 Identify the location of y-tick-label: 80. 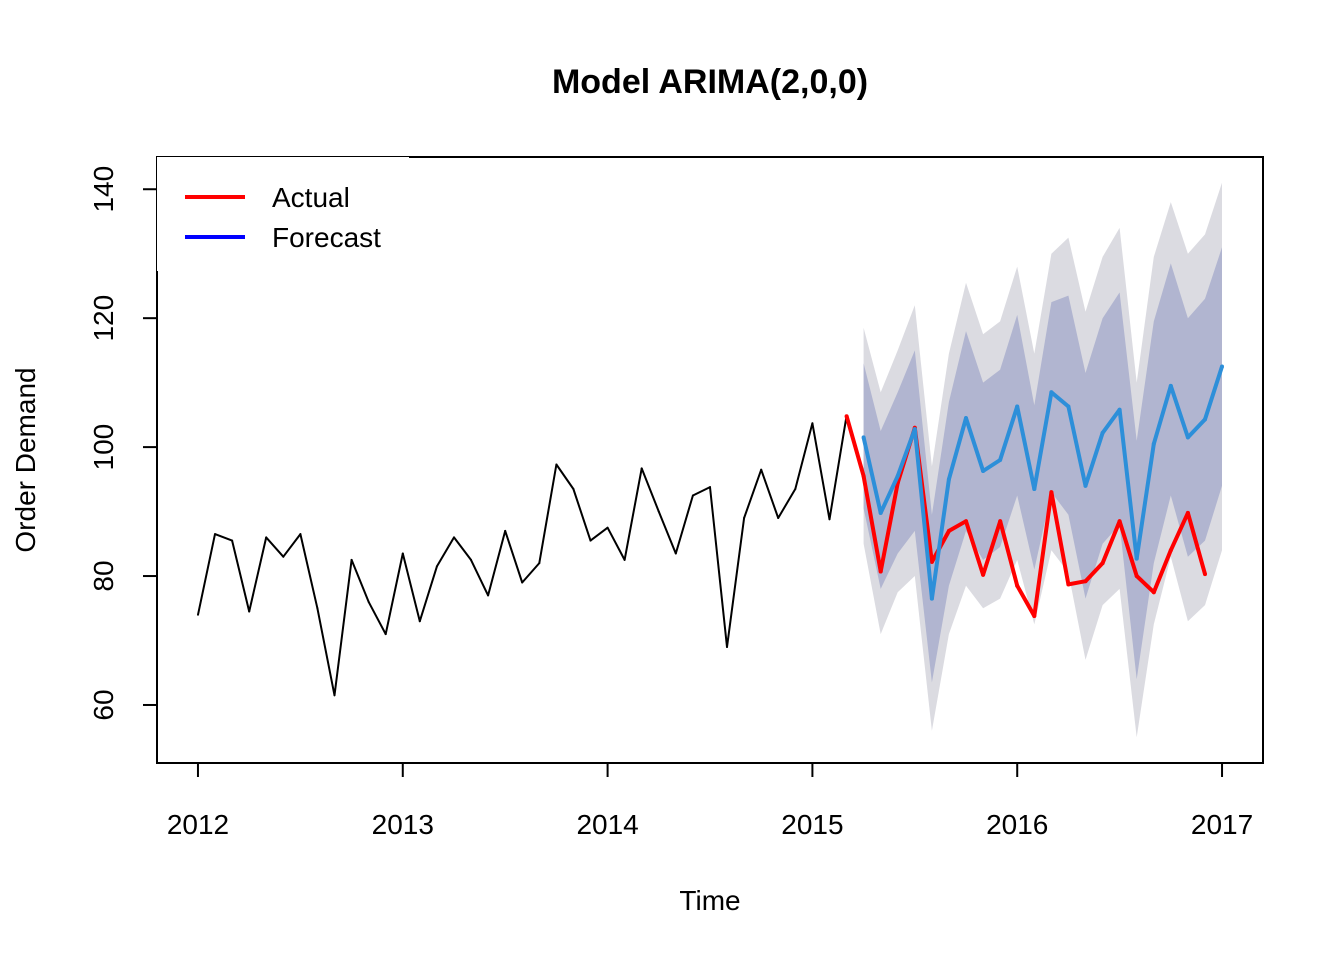
(103, 575).